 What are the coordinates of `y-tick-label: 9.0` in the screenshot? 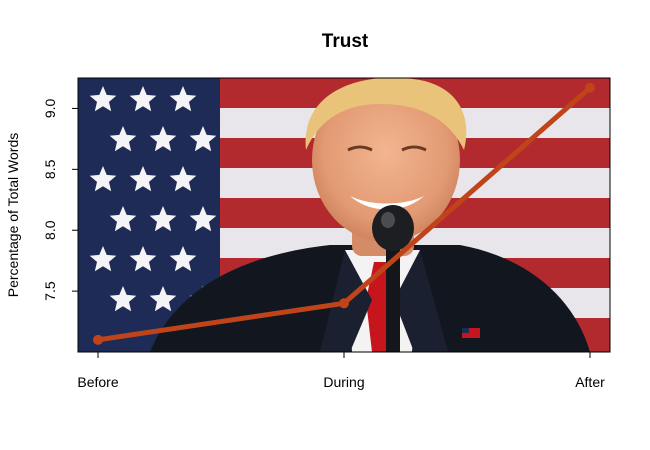 It's located at (50, 109).